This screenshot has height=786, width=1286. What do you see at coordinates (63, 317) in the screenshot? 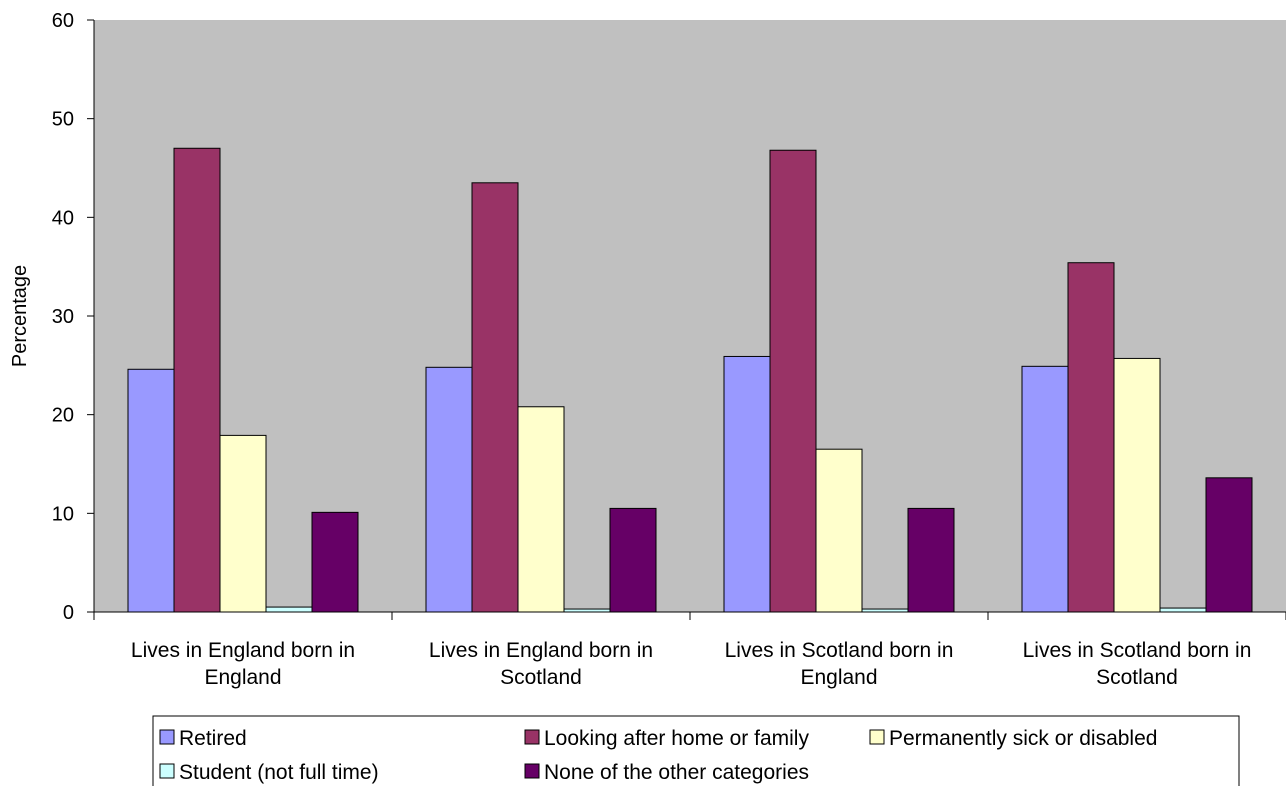
I see `y-tick-label: 30` at bounding box center [63, 317].